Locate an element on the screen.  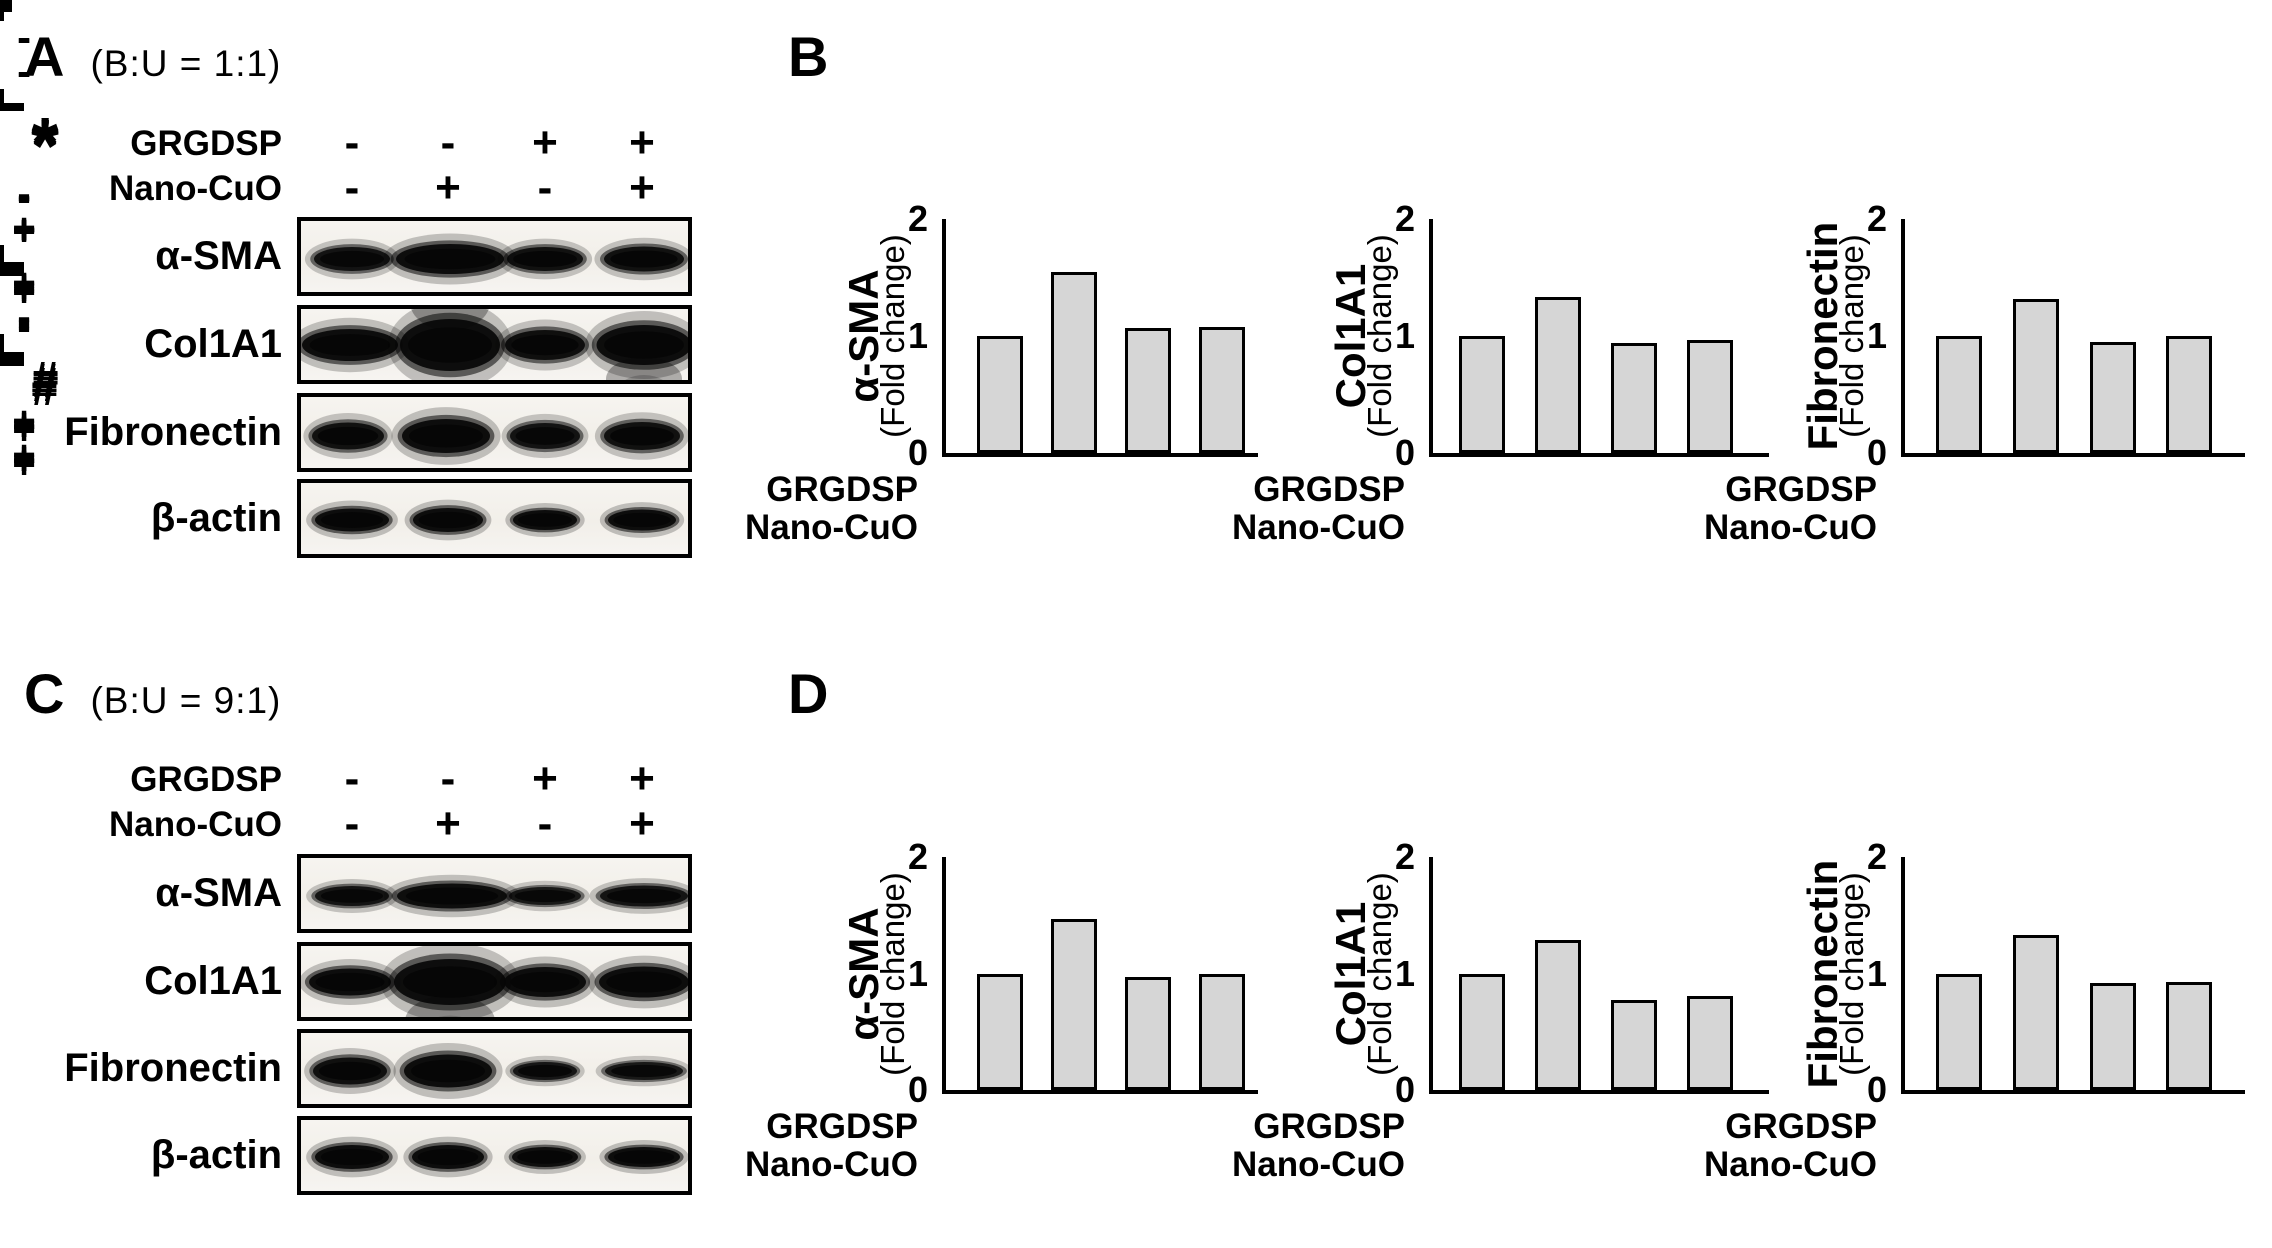
treatment-row-grgdsp: GRGDSP - - + + is located at coordinates (380, 779).